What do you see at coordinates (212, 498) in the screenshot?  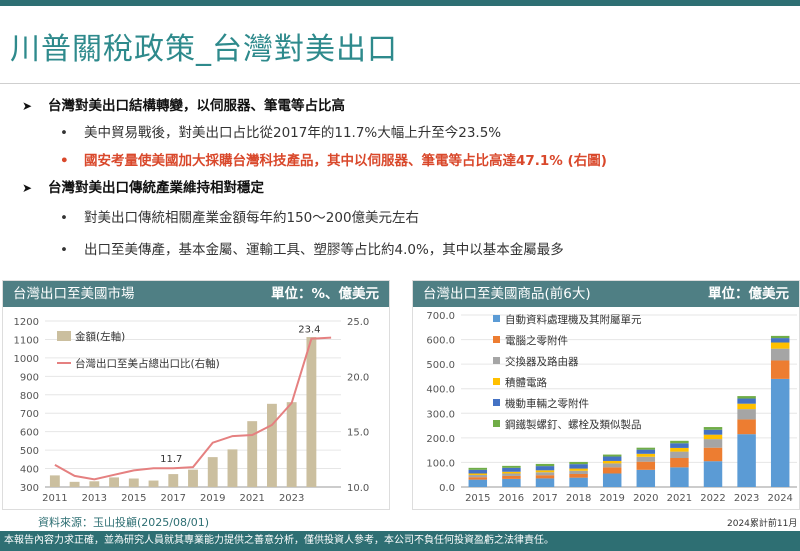 I see `x-tick-label: 2019` at bounding box center [212, 498].